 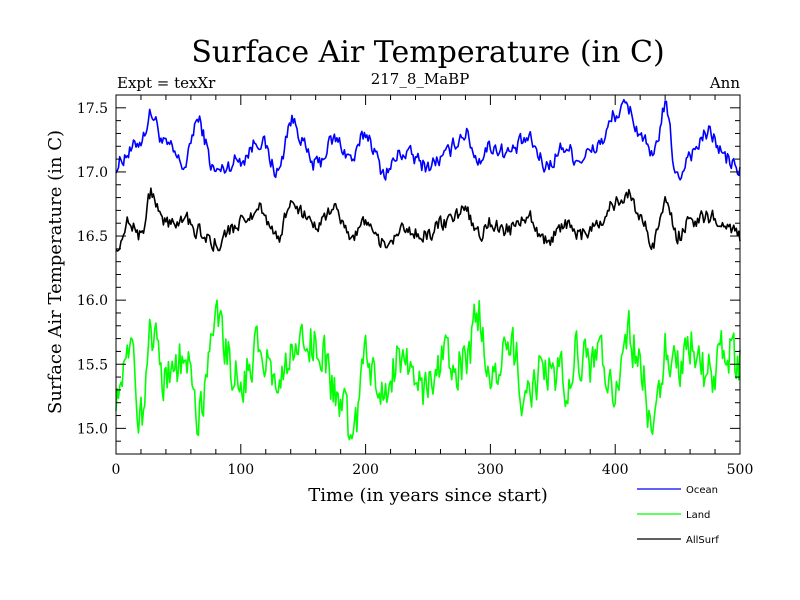 What do you see at coordinates (55, 272) in the screenshot?
I see `y-axis-label: Surface Air Temperature (in C)` at bounding box center [55, 272].